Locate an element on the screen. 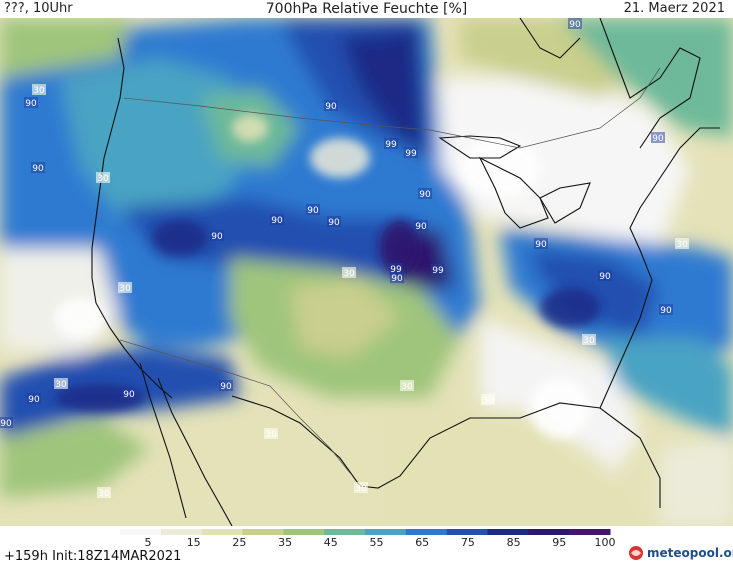 The height and width of the screenshot is (566, 733). legend-tick-label: 5 is located at coordinates (148, 542).